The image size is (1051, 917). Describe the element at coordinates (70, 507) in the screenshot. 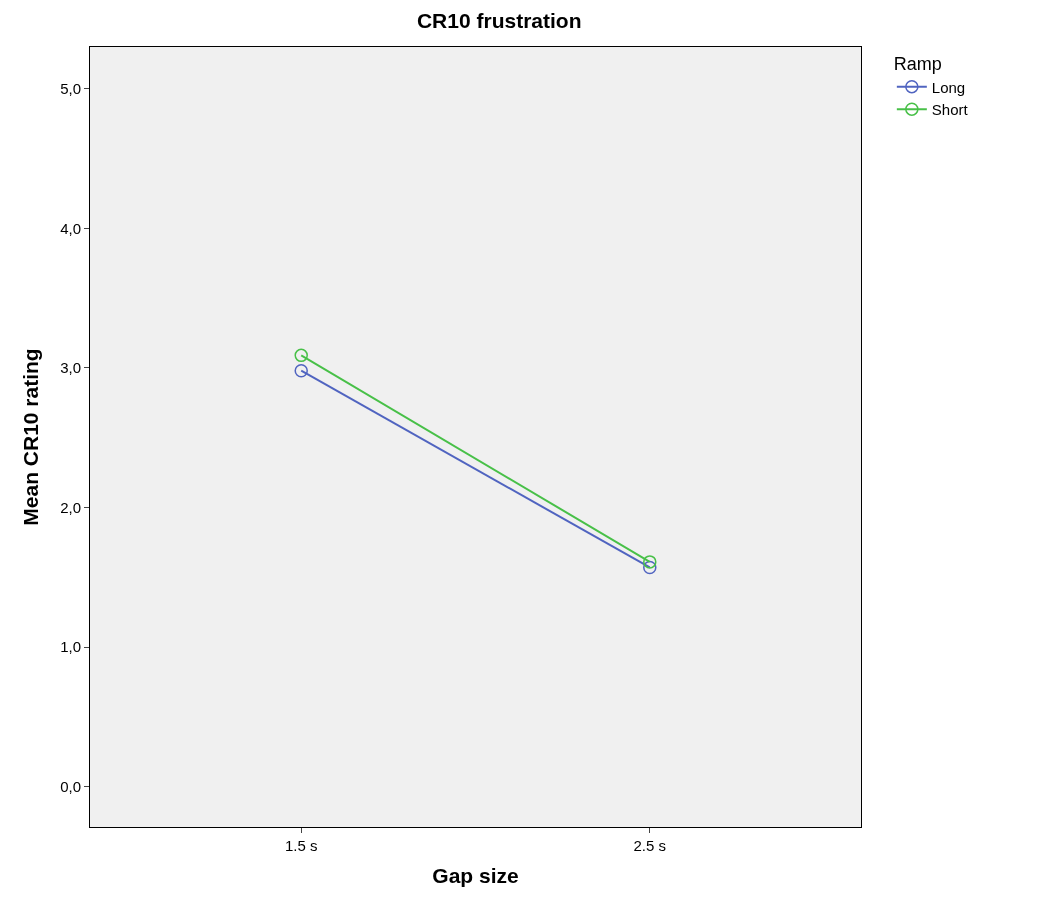

I see `y-tick-label: 2,0` at that location.